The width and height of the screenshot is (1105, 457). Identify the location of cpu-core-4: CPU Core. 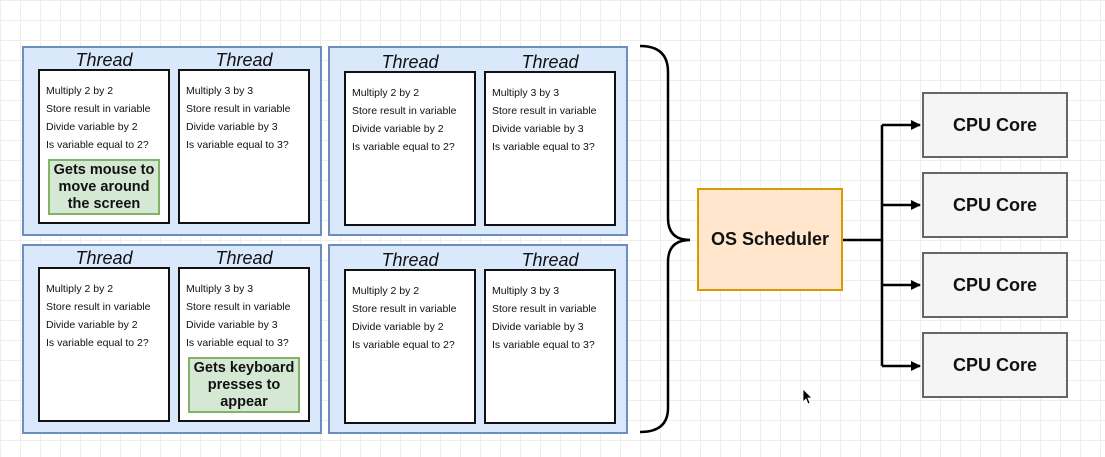
(995, 365).